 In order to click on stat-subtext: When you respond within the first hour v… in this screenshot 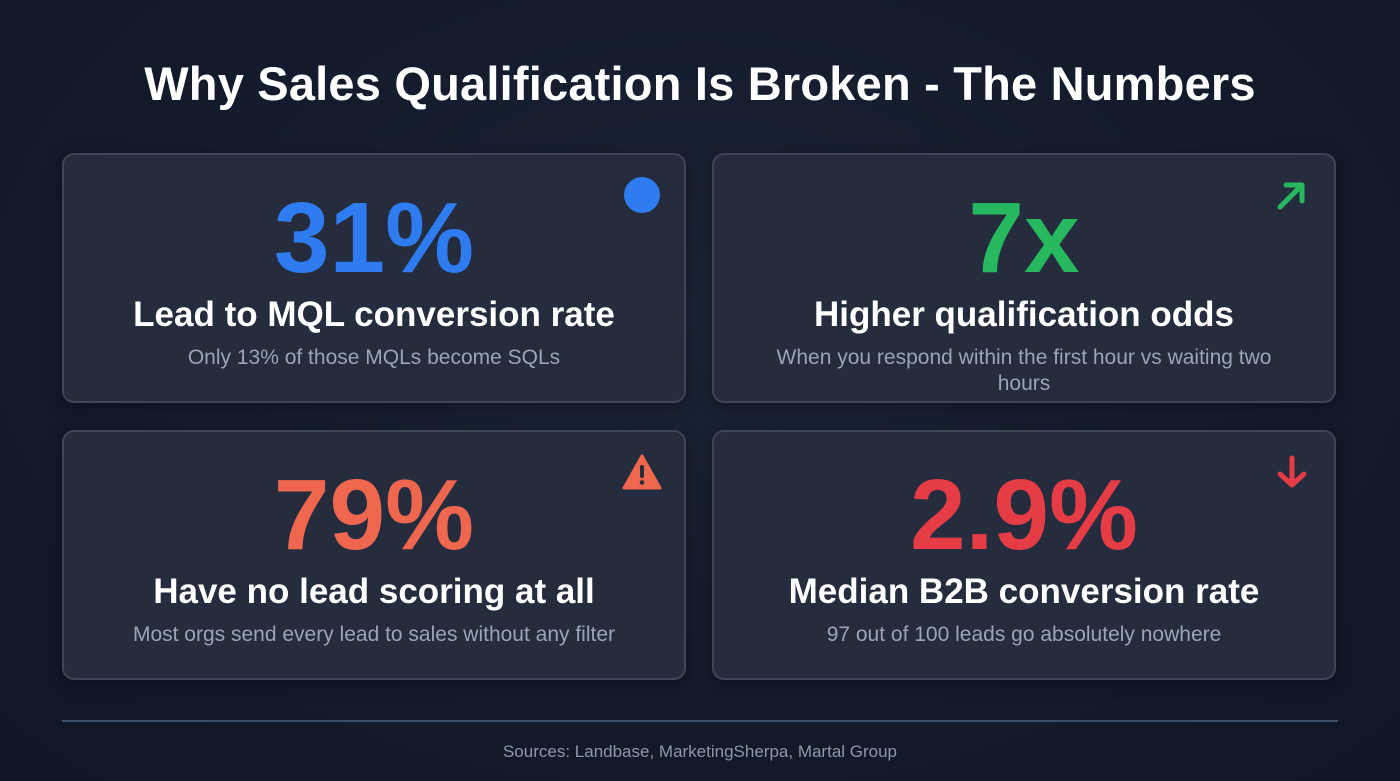, I will do `click(1024, 370)`.